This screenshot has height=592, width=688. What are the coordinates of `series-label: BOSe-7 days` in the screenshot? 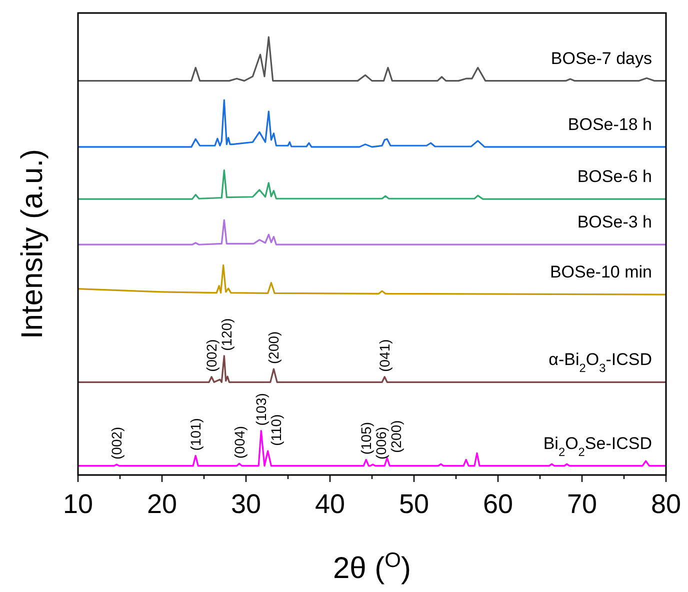 It's located at (601, 58).